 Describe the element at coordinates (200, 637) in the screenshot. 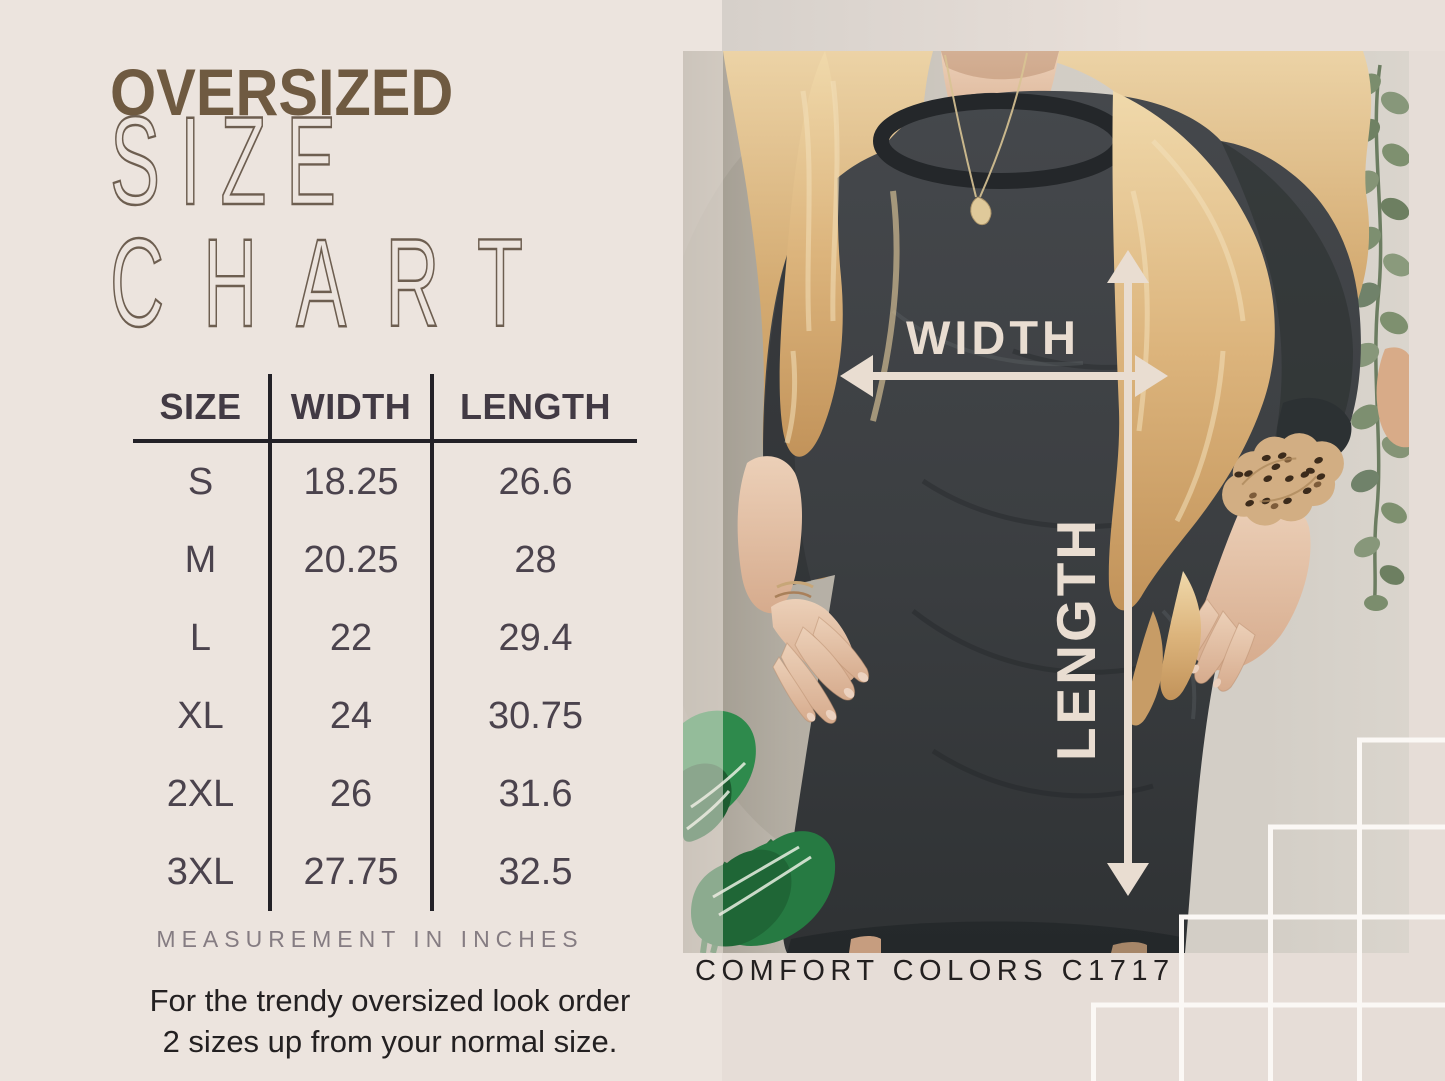

I see `table-cell-size: L` at that location.